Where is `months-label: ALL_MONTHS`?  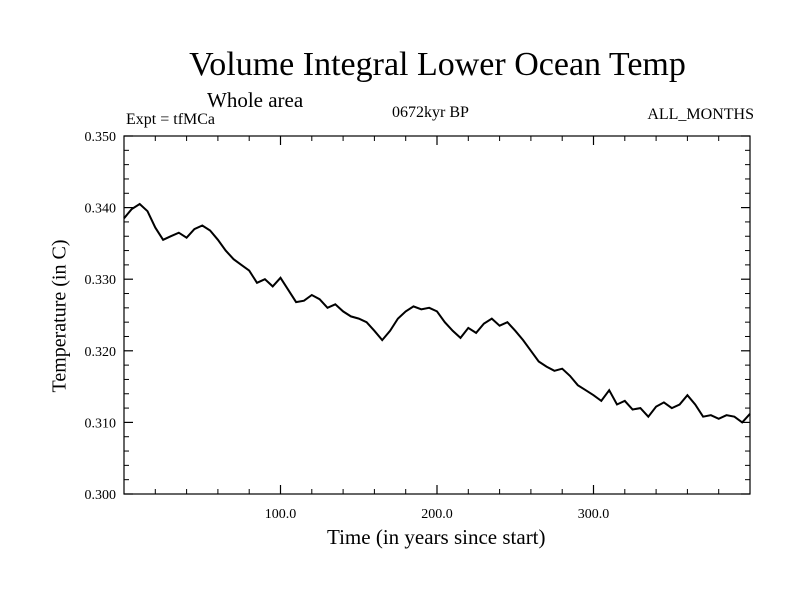 months-label: ALL_MONTHS is located at coordinates (700, 114).